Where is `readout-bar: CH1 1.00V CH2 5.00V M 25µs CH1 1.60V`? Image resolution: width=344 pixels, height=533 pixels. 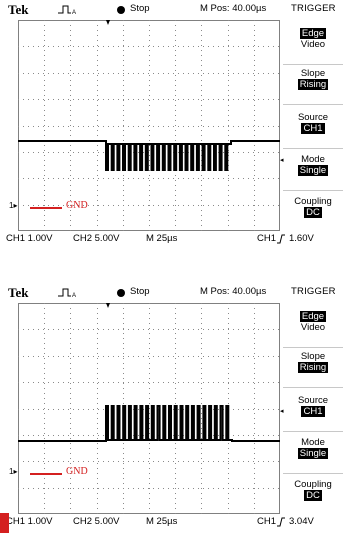 readout-bar: CH1 1.00V CH2 5.00V M 25µs CH1 1.60V is located at coordinates (172, 239).